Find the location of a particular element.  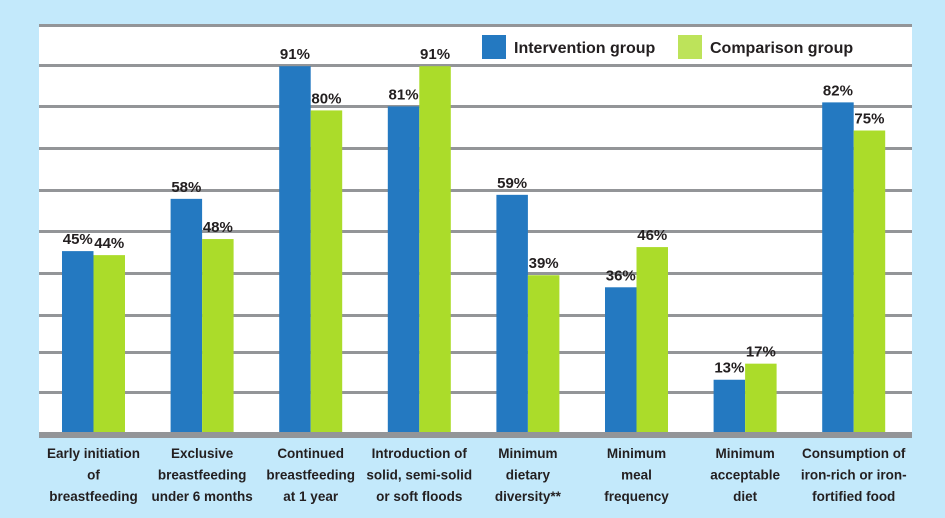

data-label: 48% is located at coordinates (218, 227).